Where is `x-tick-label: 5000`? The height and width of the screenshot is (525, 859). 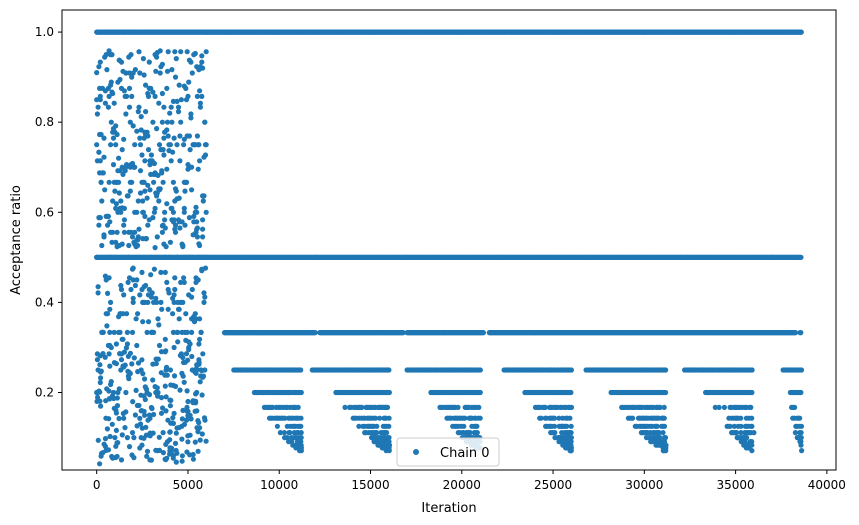
x-tick-label: 5000 is located at coordinates (188, 485).